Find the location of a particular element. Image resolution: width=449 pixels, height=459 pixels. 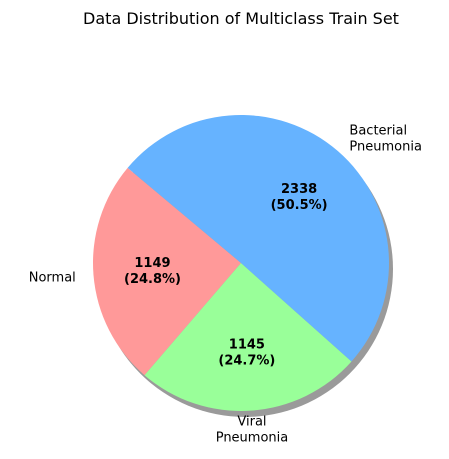

slice-category-label: Normal is located at coordinates (52, 277).